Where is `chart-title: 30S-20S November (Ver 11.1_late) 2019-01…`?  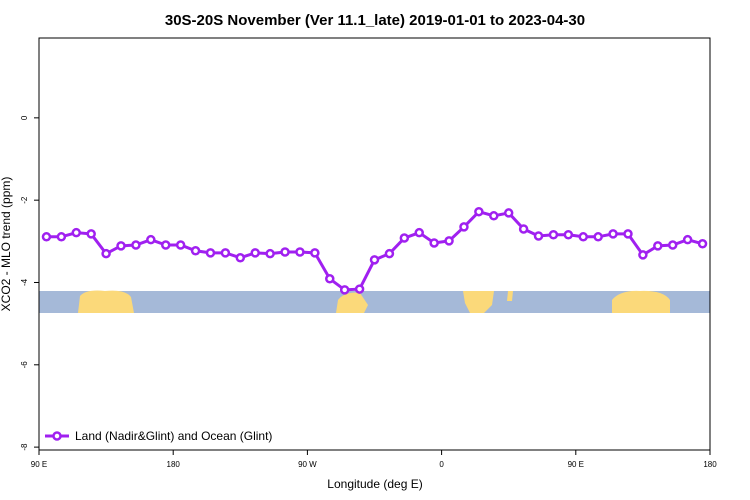 chart-title: 30S-20S November (Ver 11.1_late) 2019-01… is located at coordinates (375, 20).